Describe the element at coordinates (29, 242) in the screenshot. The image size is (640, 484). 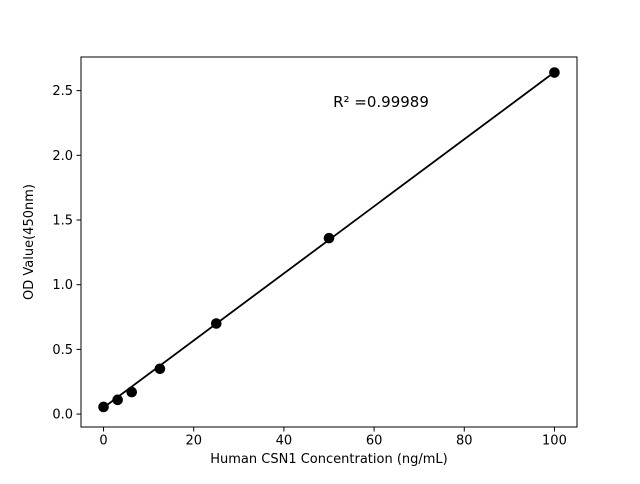
I see `y-axis-label: OD Value(450nm)` at that location.